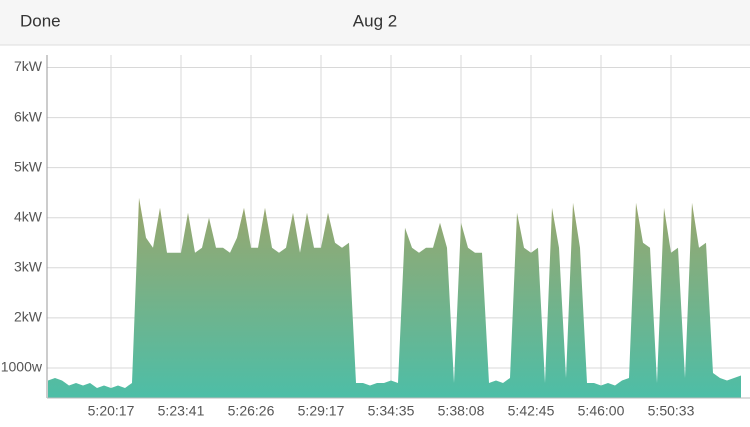  I want to click on x-tick-label: 5:42:45, so click(531, 411).